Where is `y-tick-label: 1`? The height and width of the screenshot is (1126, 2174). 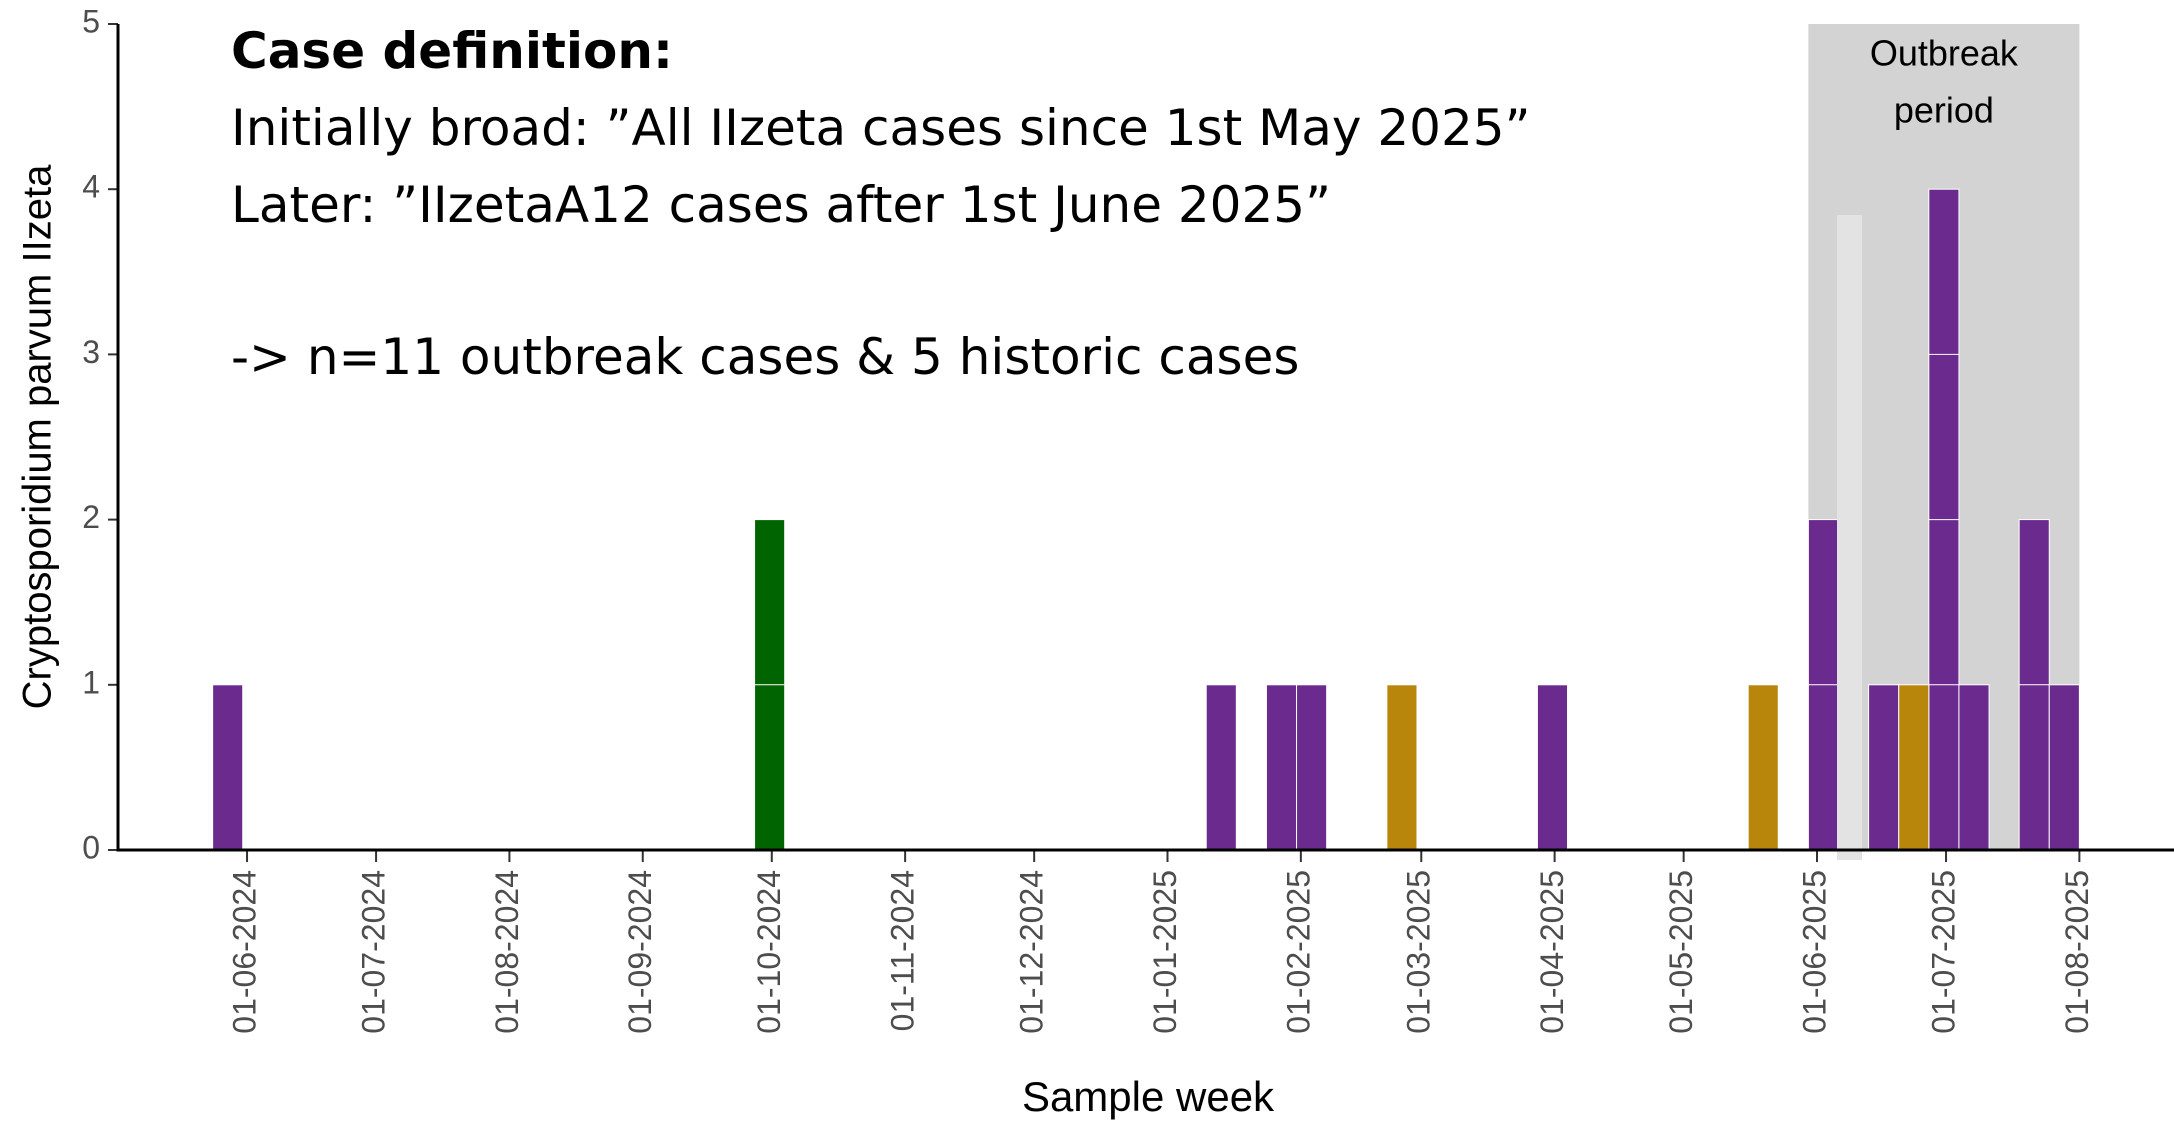
y-tick-label: 1 is located at coordinates (91, 682).